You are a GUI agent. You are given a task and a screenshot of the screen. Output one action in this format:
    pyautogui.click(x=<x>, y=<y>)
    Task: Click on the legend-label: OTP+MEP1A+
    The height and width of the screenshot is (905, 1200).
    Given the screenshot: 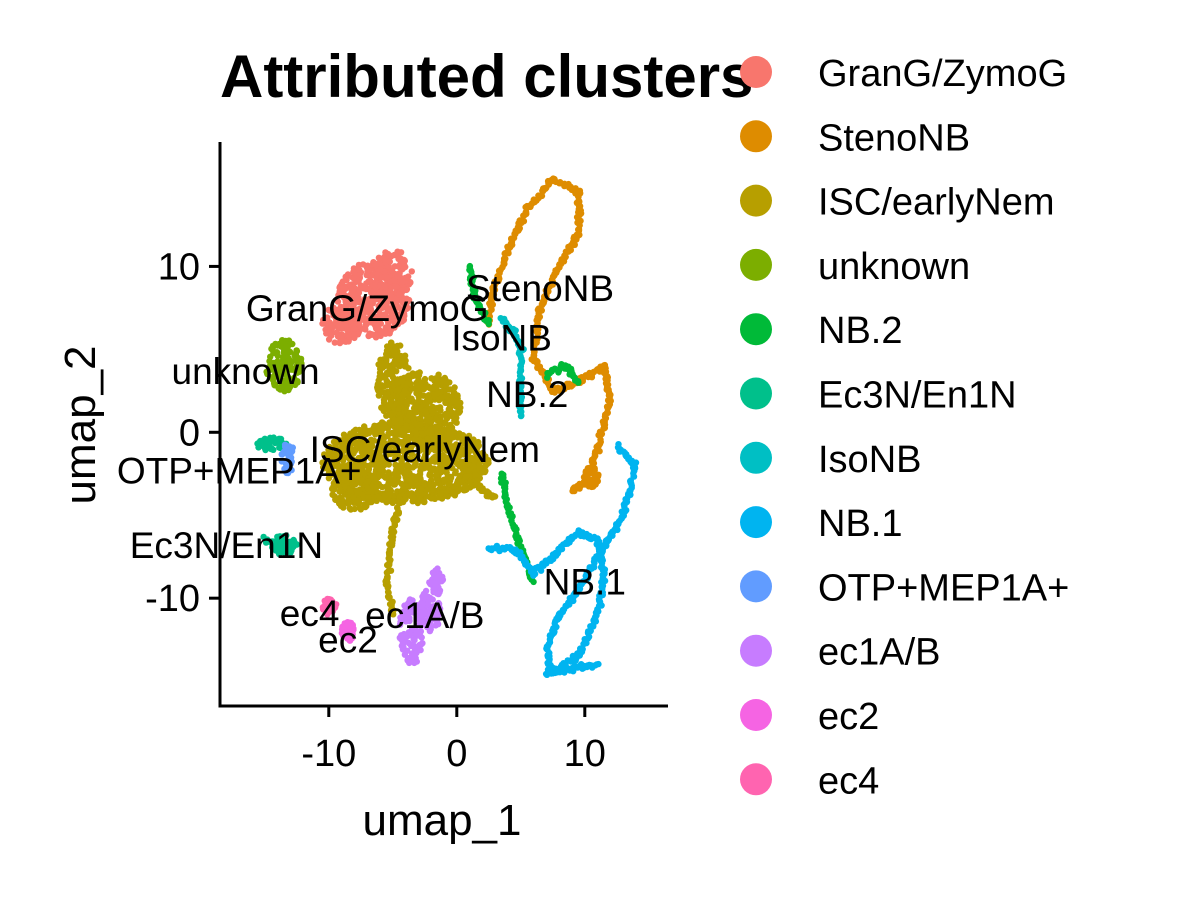 What is the action you would take?
    pyautogui.click(x=943, y=588)
    